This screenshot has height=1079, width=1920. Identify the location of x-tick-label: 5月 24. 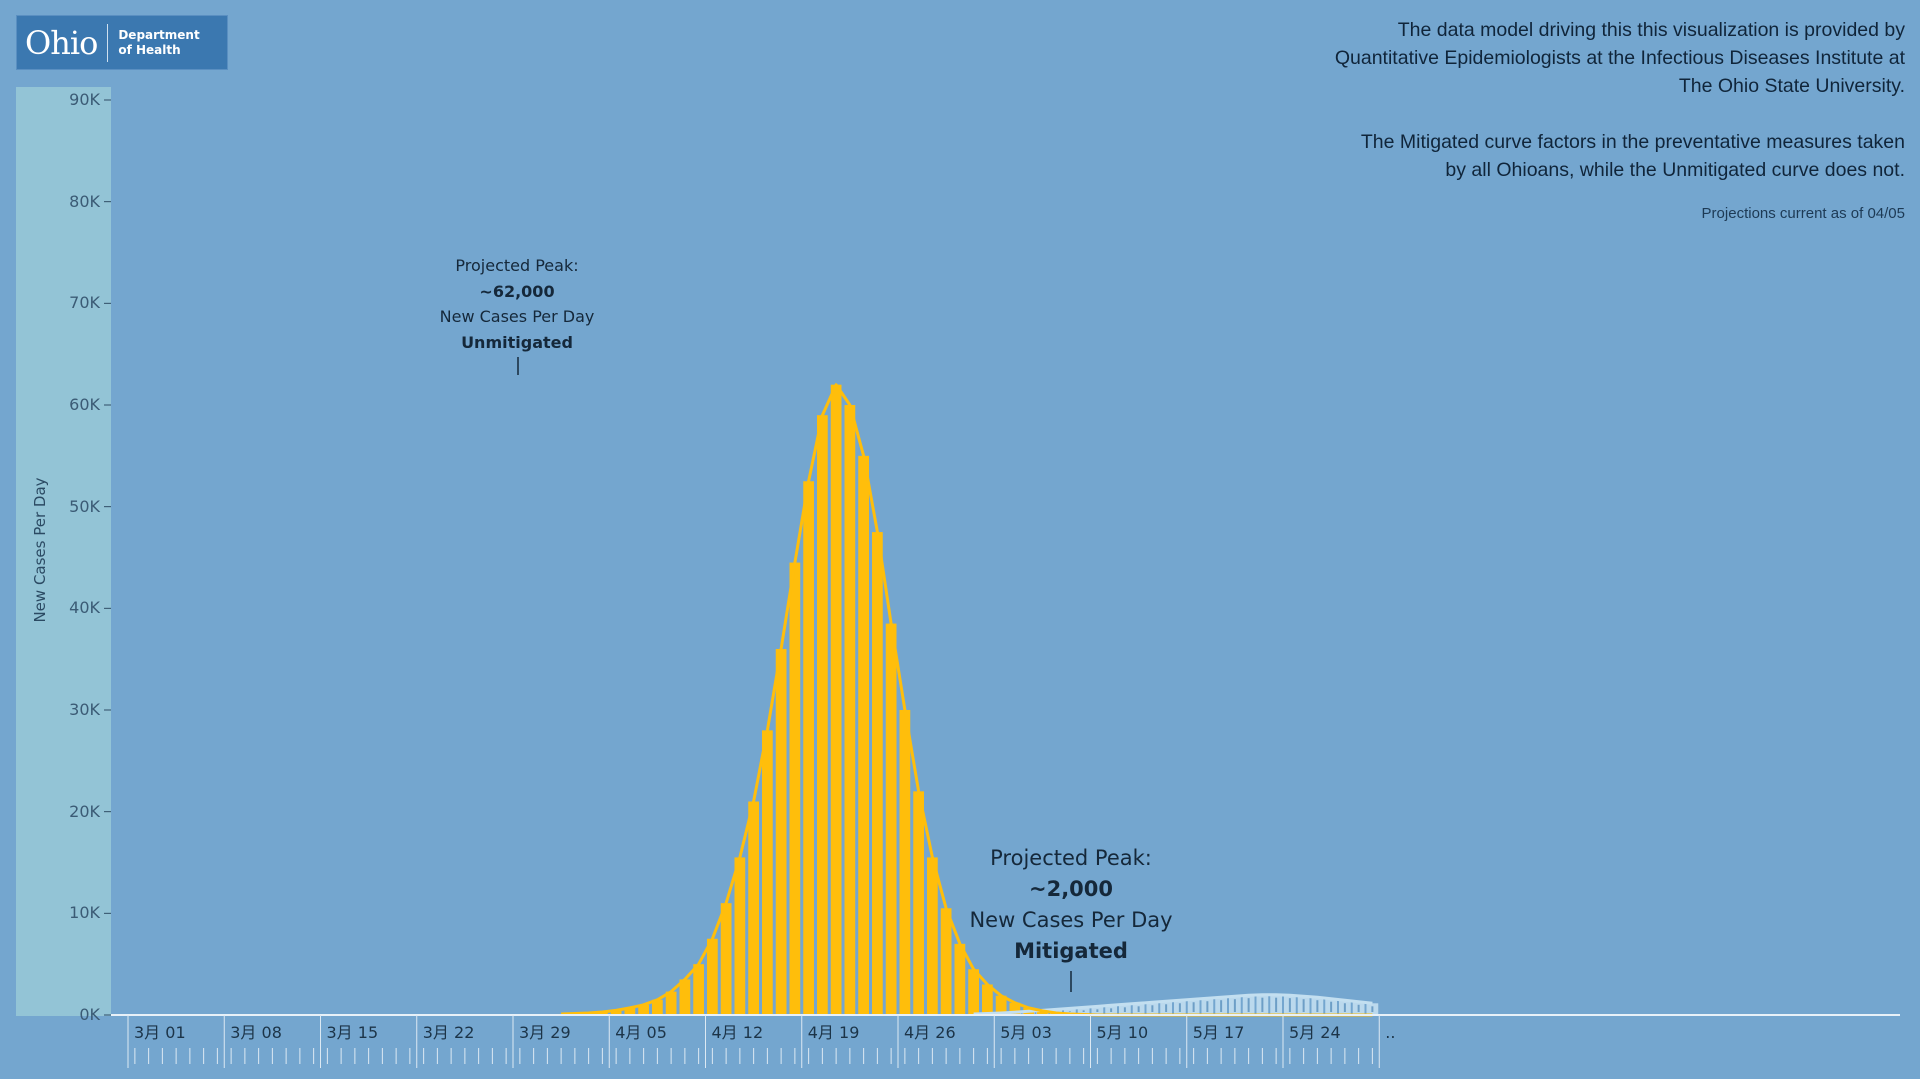
(1315, 1032).